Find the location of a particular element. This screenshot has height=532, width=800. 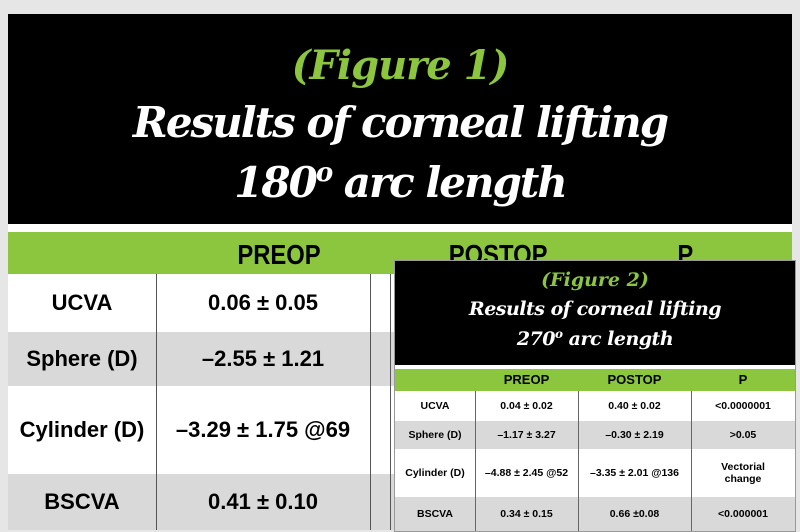

figure-2-p-value: <0.000001 is located at coordinates (743, 514).